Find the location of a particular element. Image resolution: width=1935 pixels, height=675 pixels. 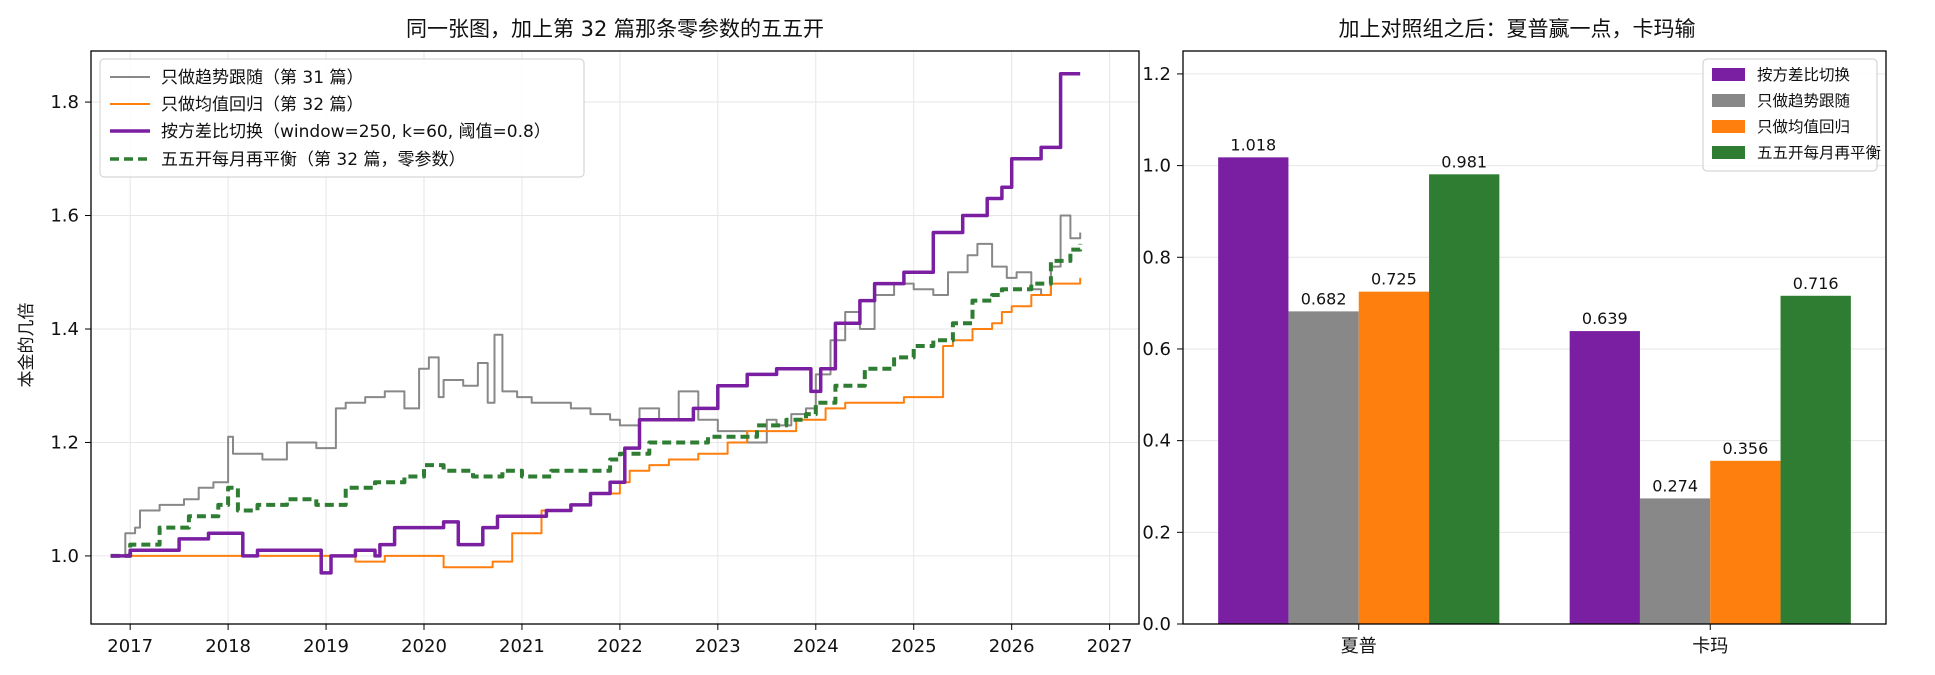

y-tick-label: 1.6 is located at coordinates (64, 216).